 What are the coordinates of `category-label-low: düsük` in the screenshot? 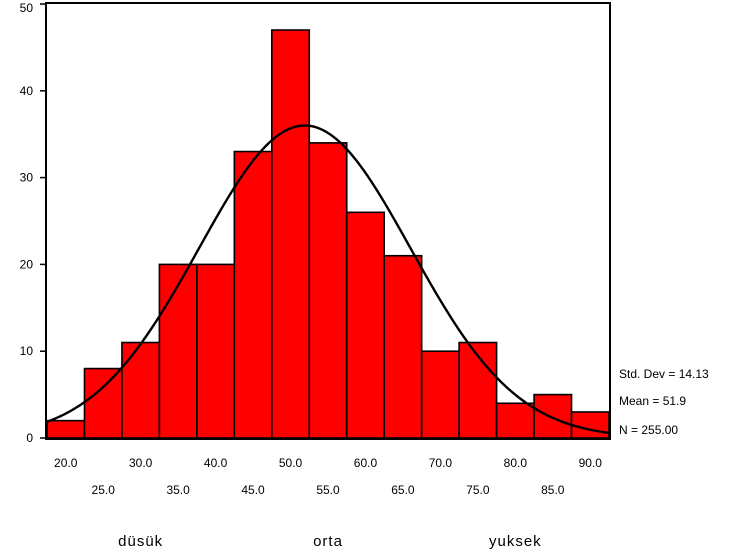 It's located at (140, 541).